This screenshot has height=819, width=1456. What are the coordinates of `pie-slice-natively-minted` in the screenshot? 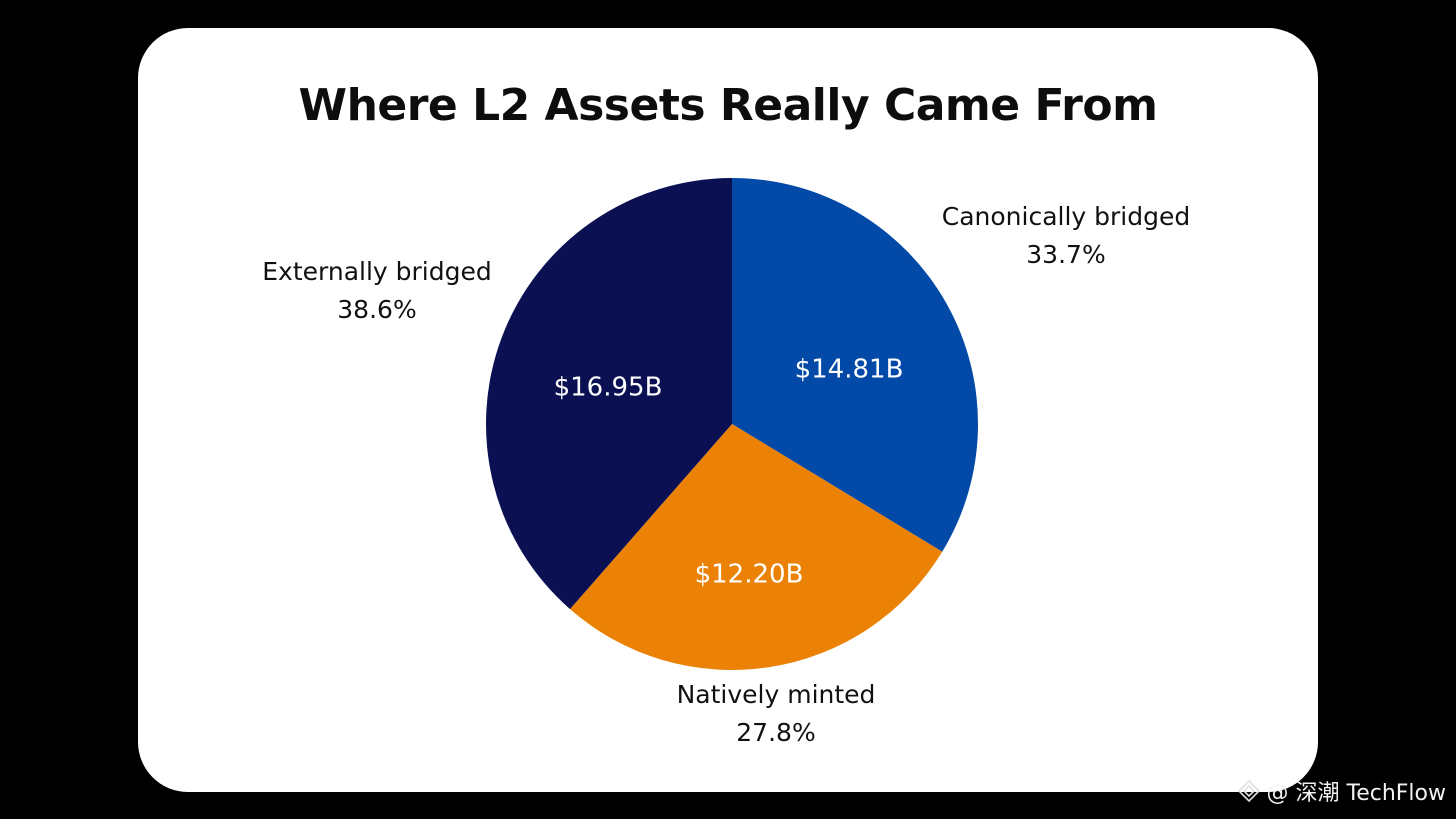 It's located at (756, 547).